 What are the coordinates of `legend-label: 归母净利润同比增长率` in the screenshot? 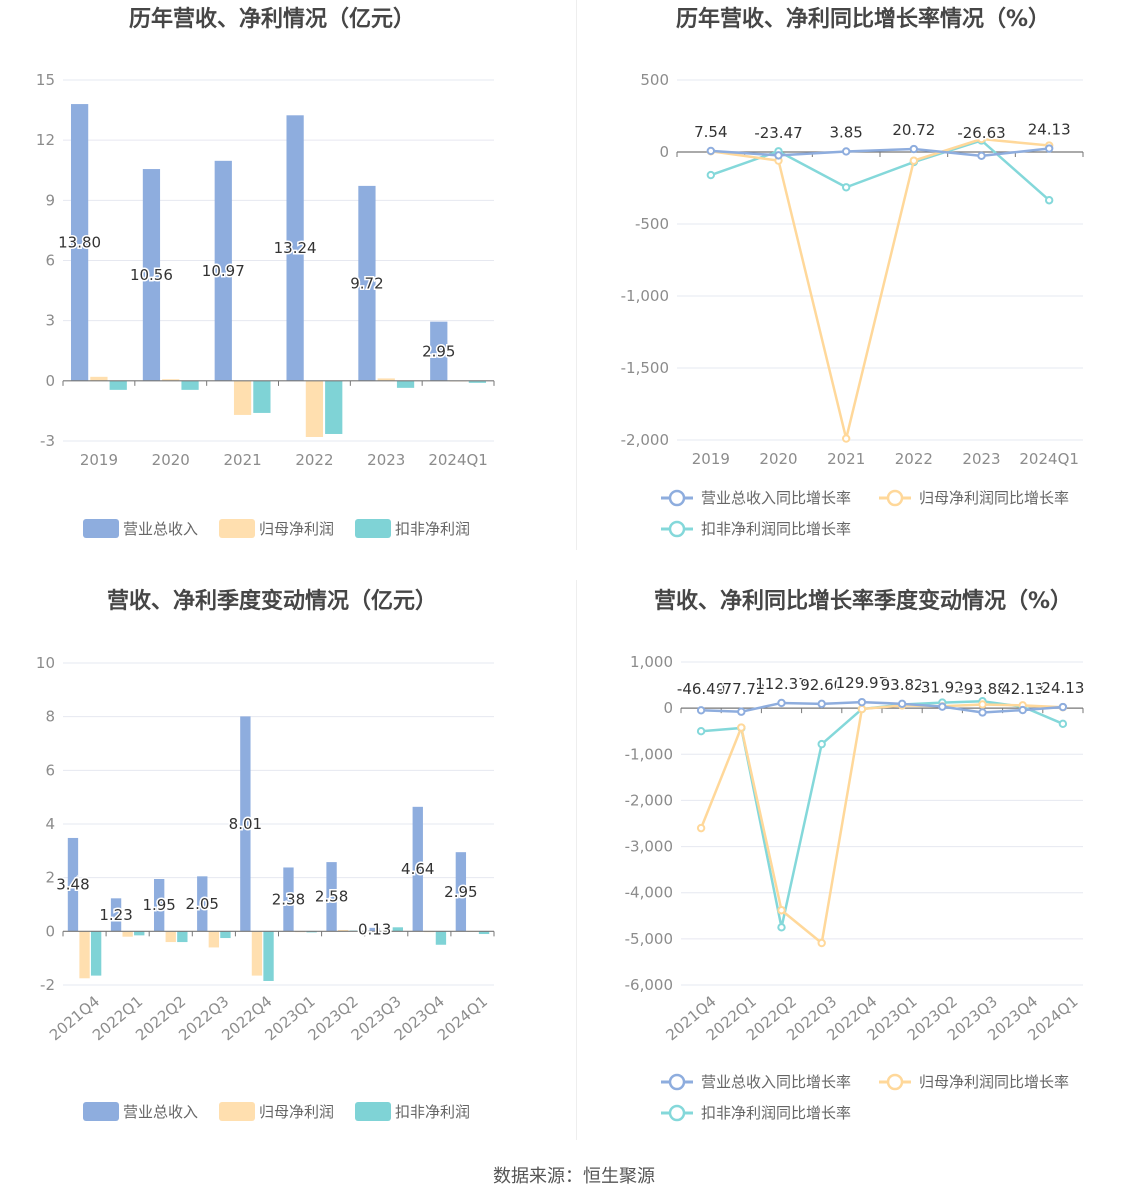 It's located at (994, 1082).